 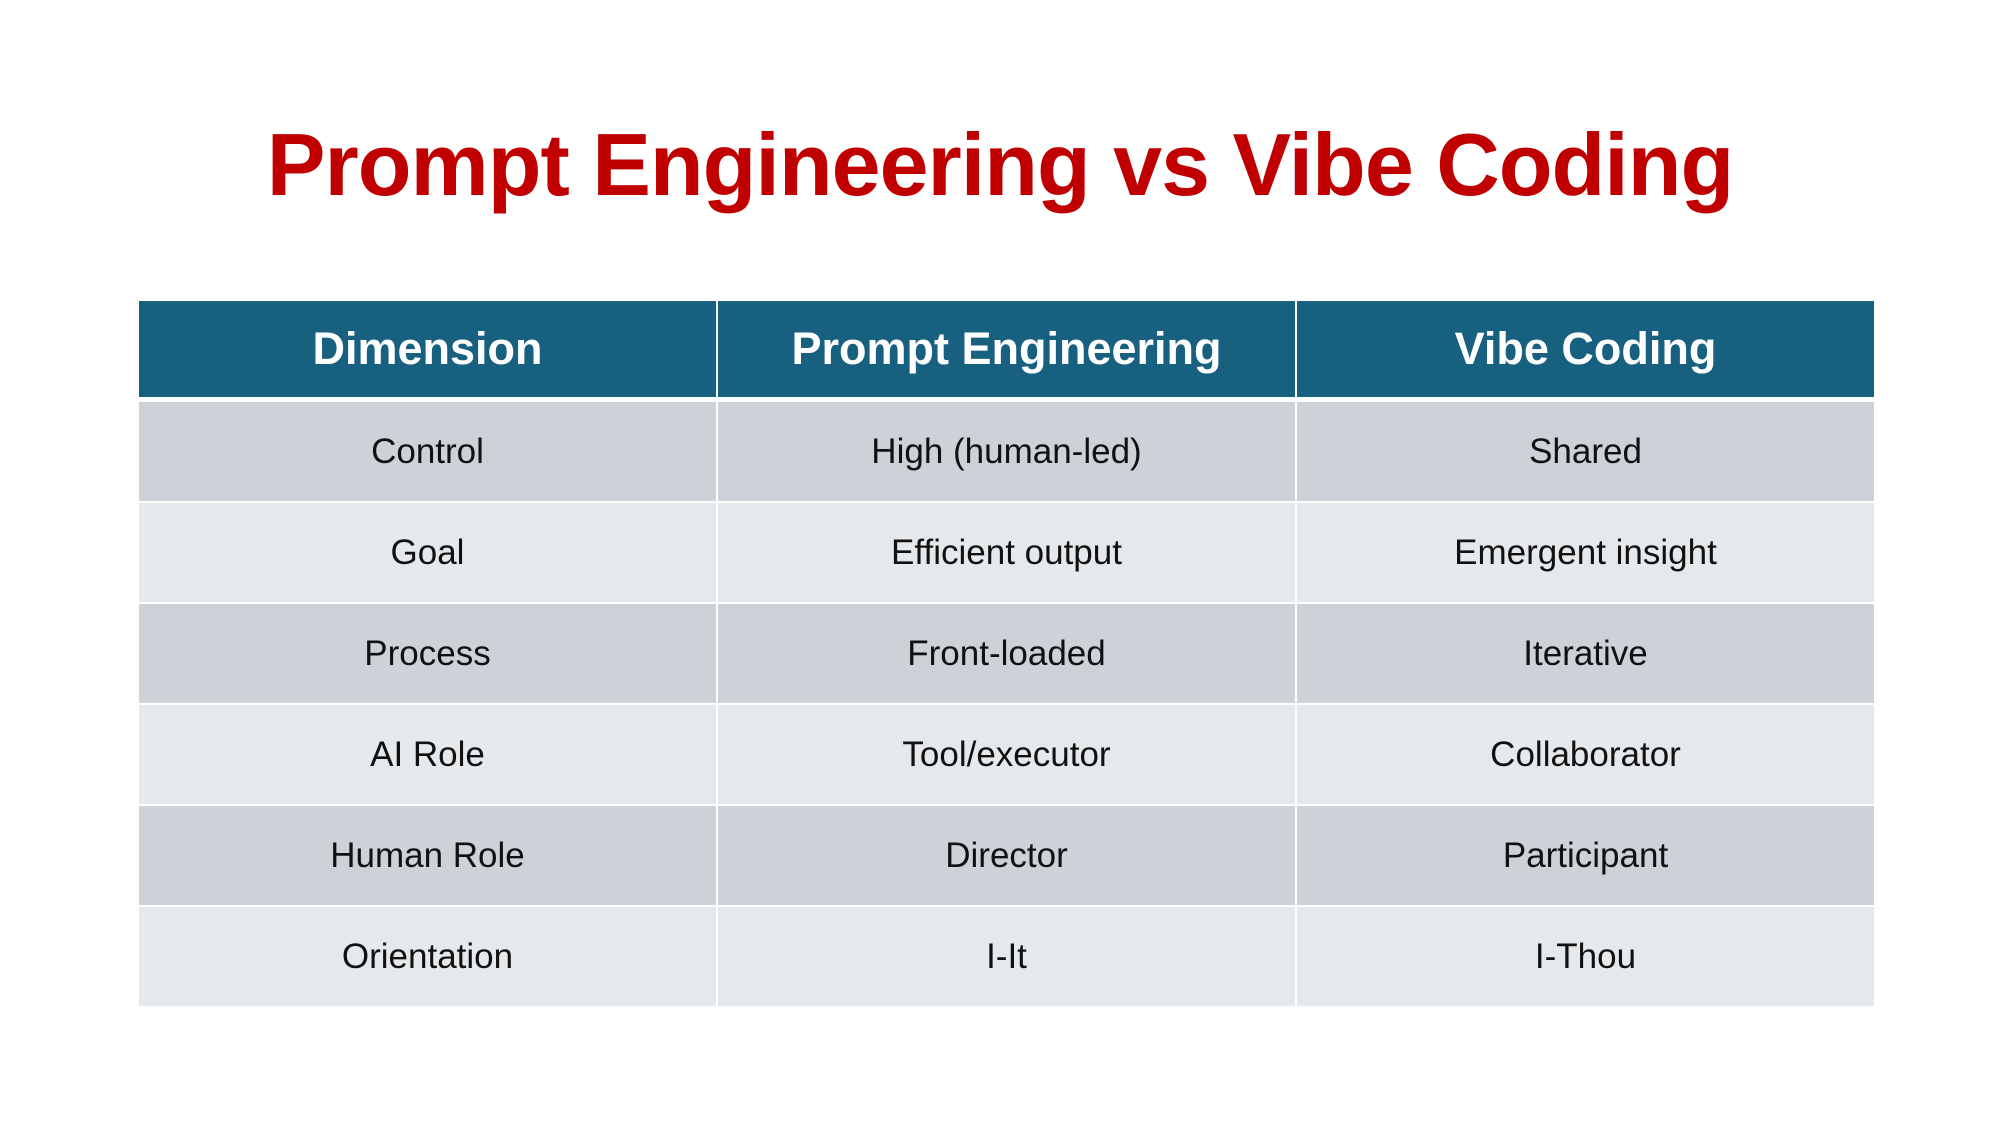 I want to click on cell-vibe-coding: Collaborator, so click(x=1585, y=755).